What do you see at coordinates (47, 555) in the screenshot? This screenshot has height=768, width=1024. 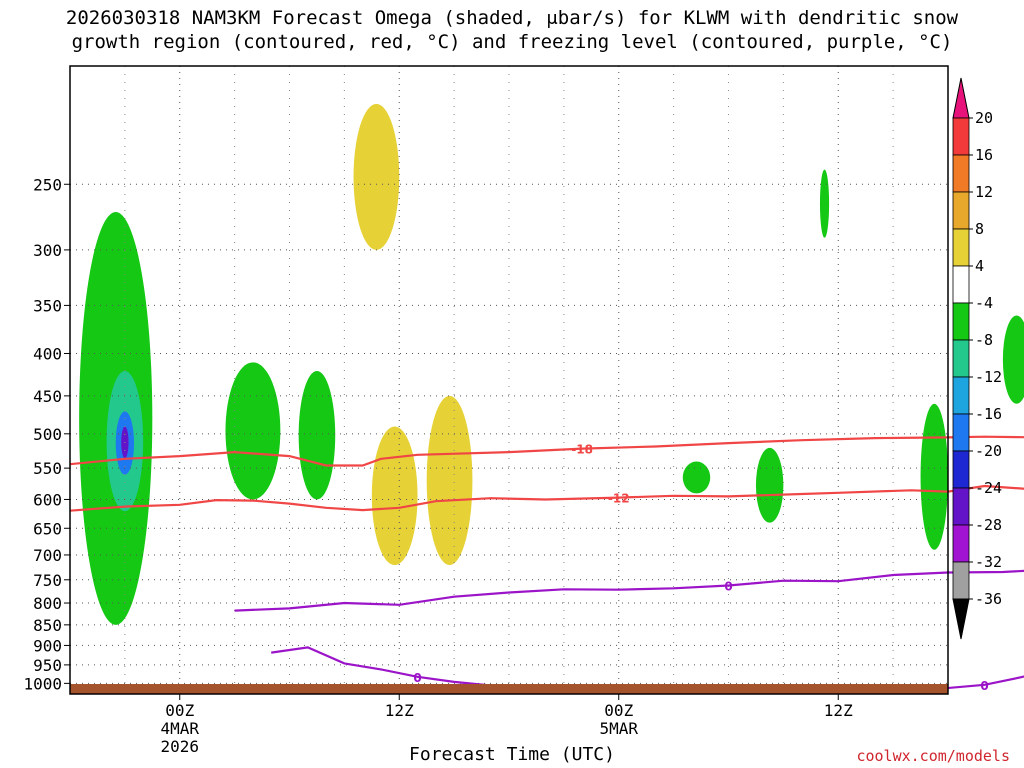 I see `y-tick-label: 700` at bounding box center [47, 555].